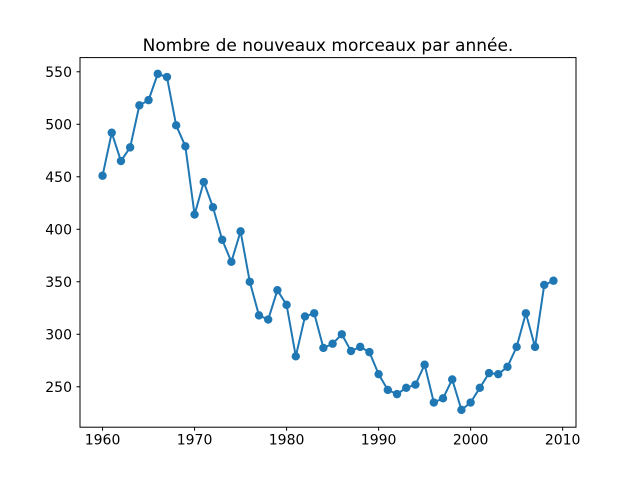  Describe the element at coordinates (195, 441) in the screenshot. I see `x-tick-label: 1970` at that location.